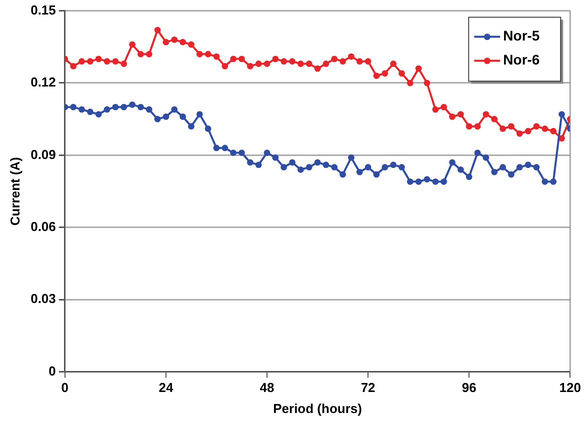  Describe the element at coordinates (267, 388) in the screenshot. I see `x-tick-label: 48` at that location.